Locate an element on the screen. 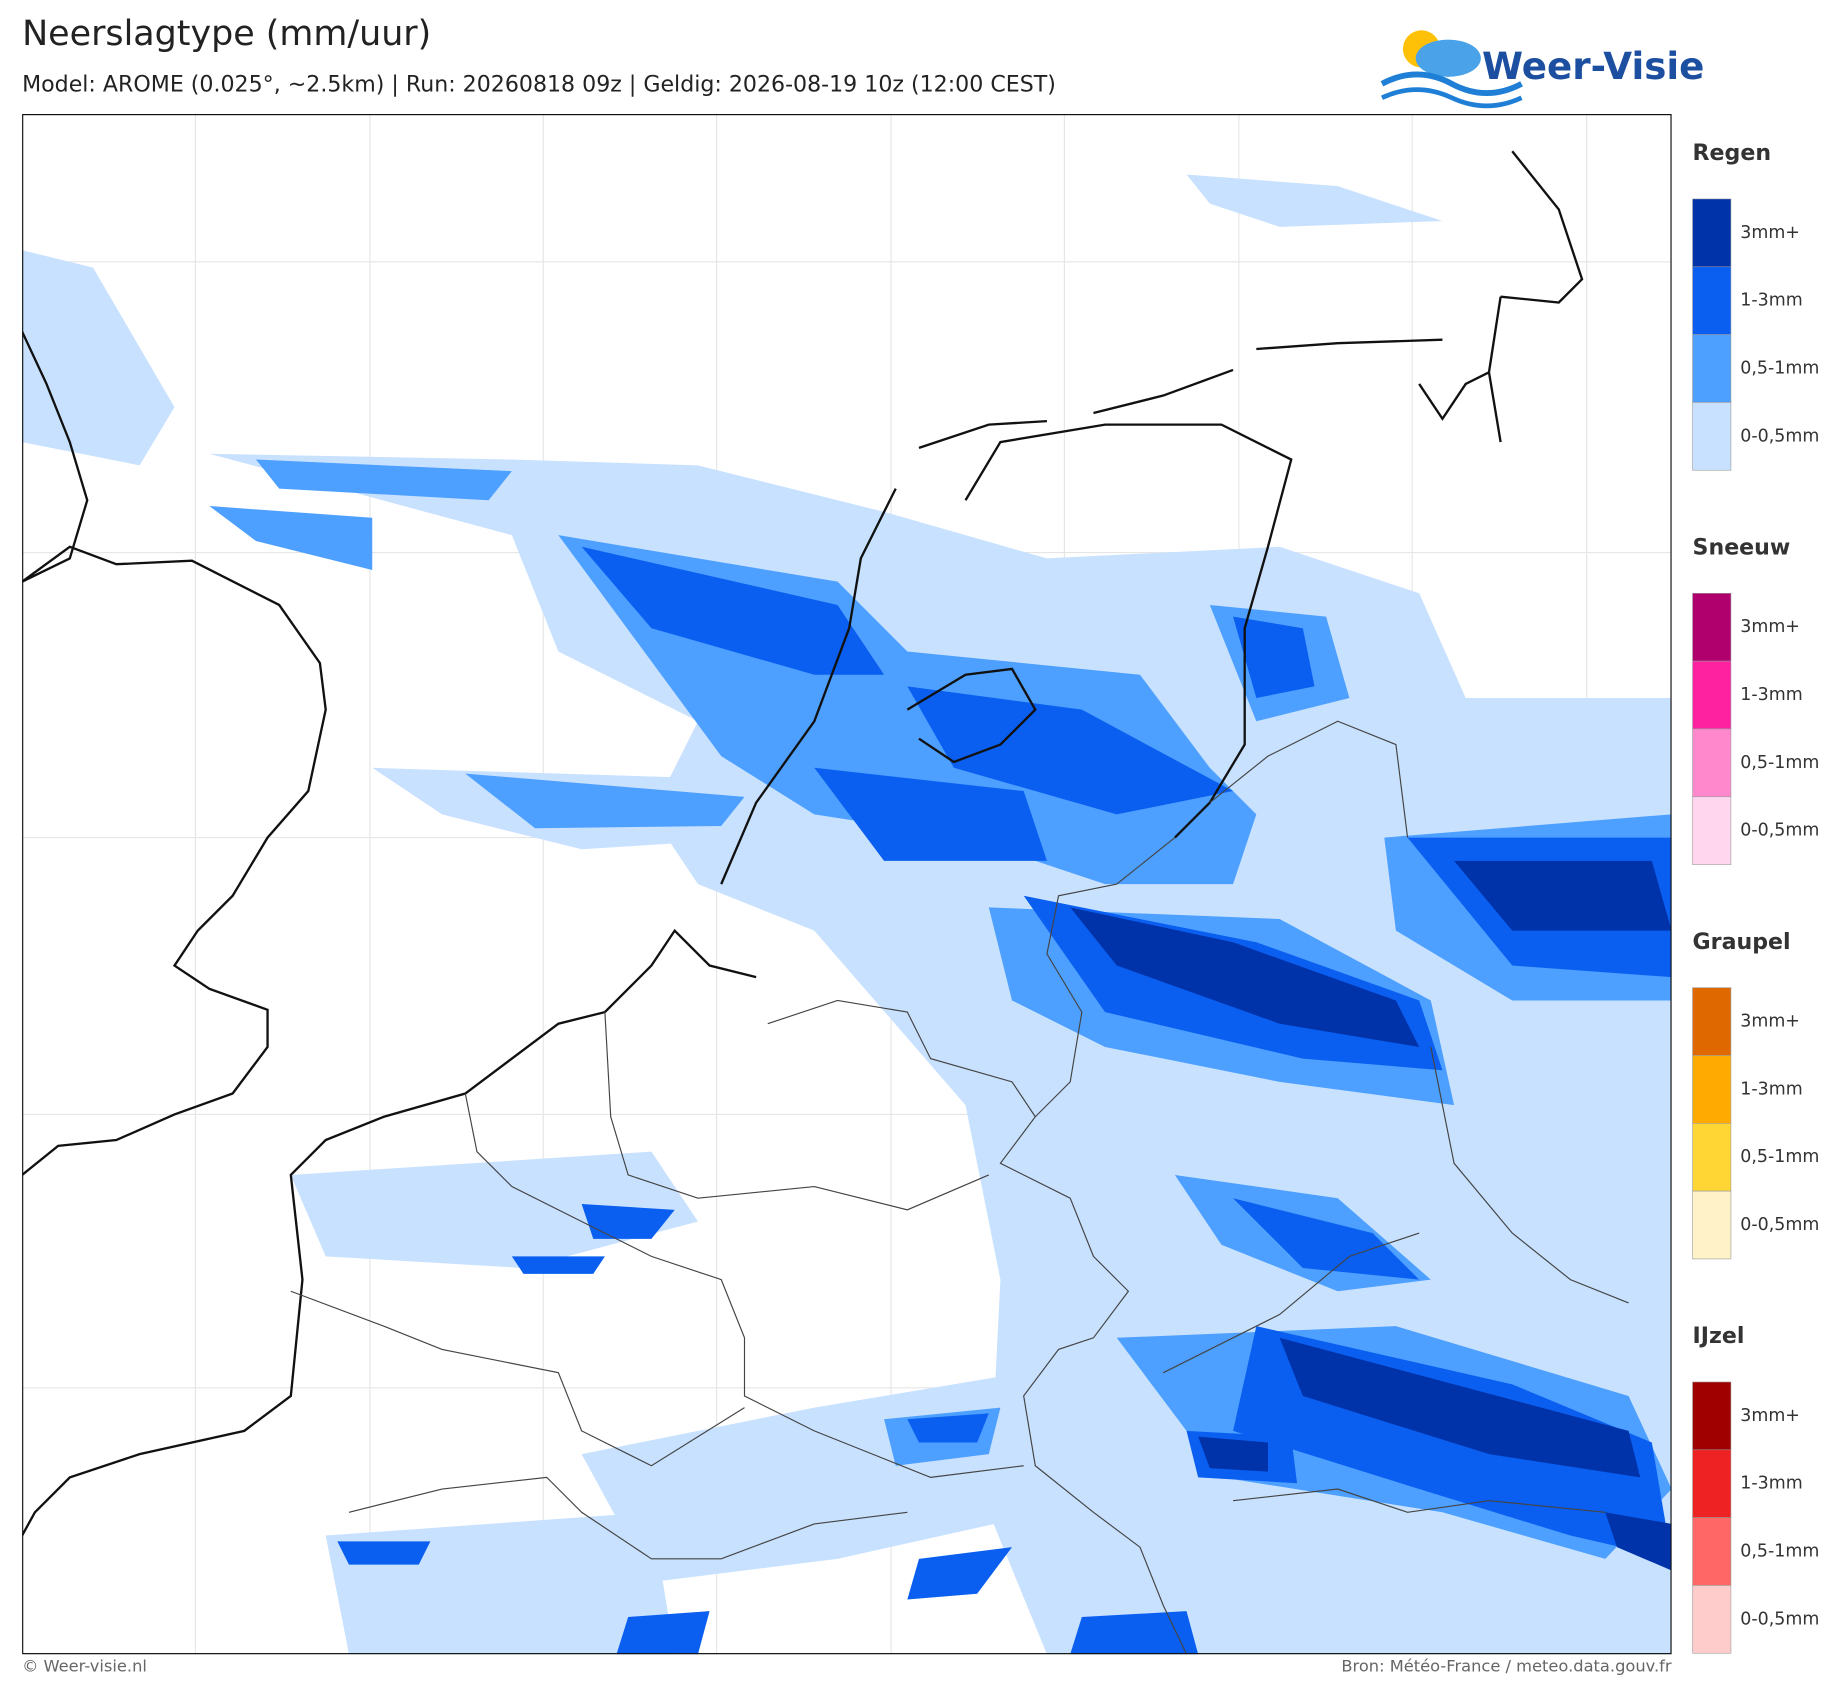 This screenshot has height=1681, width=1824. footer-right: Bron: Météo-France / meteo.data.gouv.fr is located at coordinates (1506, 1666).